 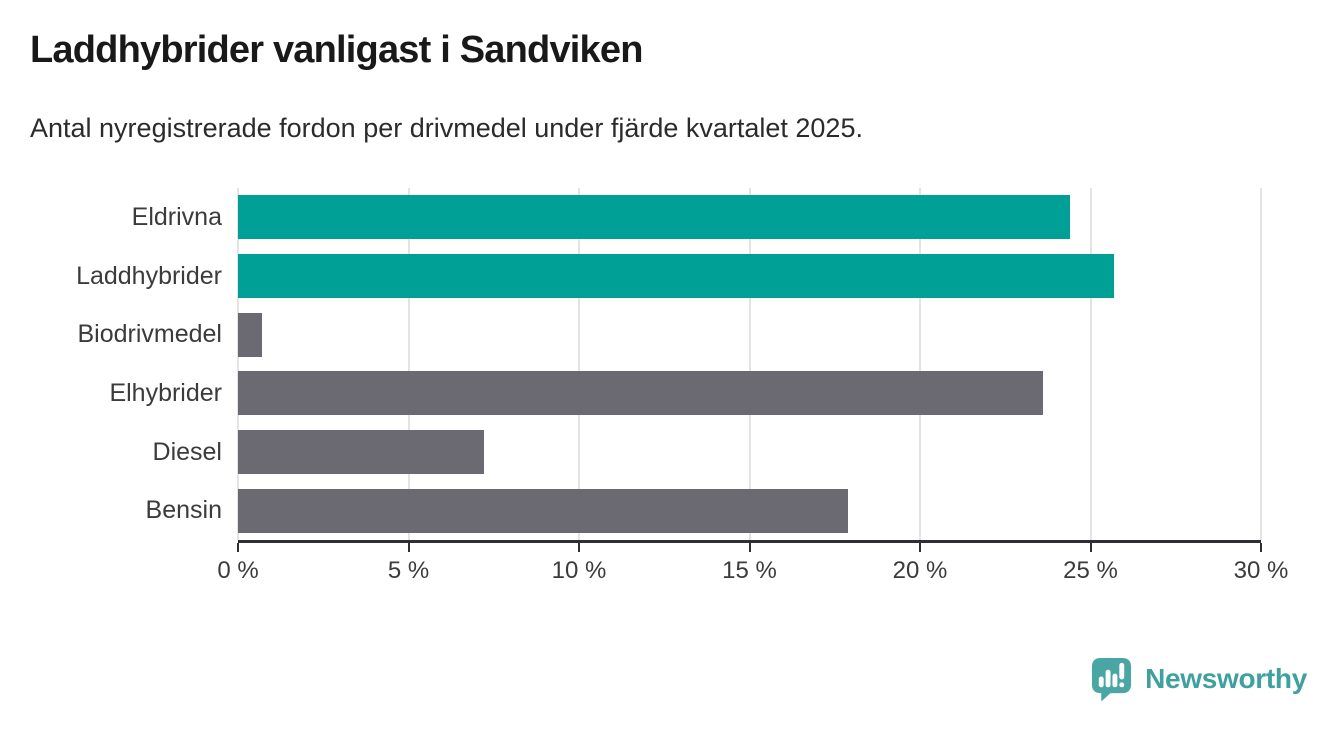 What do you see at coordinates (543, 510) in the screenshot?
I see `bar-bensin` at bounding box center [543, 510].